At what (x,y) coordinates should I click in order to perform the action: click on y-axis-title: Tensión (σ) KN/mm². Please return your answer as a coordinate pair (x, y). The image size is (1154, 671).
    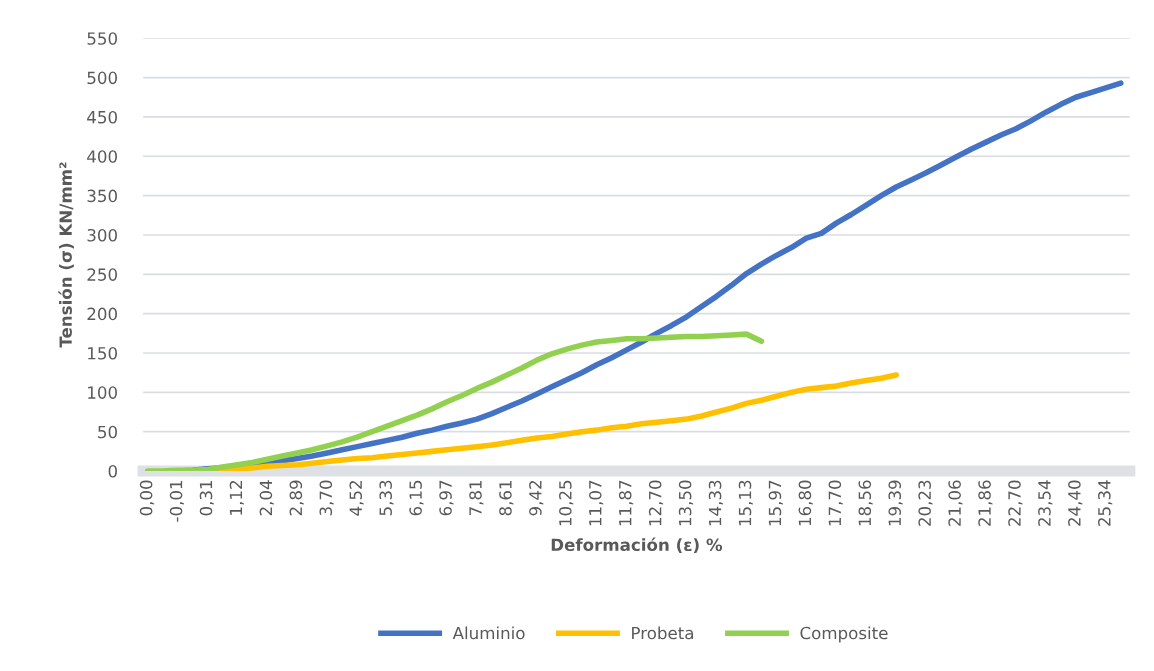
    Looking at the image, I should click on (66, 255).